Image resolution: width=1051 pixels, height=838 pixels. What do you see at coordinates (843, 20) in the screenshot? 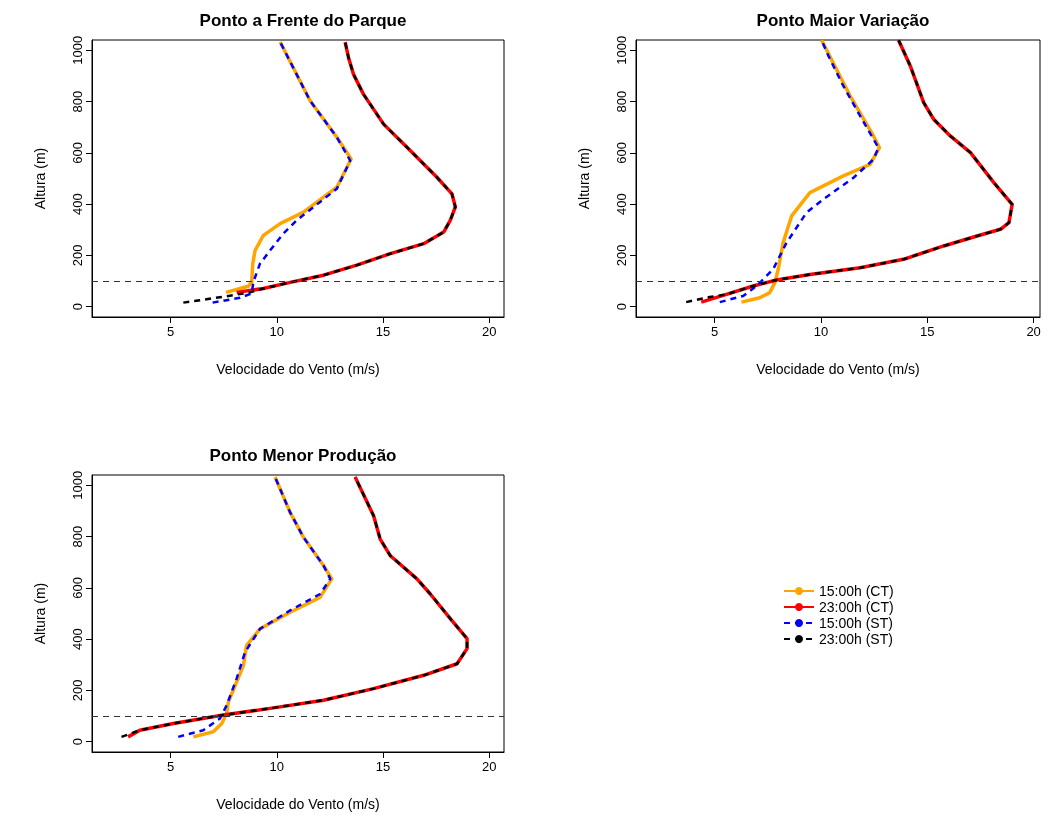
I see `chart-title: Ponto Maior Variação` at bounding box center [843, 20].